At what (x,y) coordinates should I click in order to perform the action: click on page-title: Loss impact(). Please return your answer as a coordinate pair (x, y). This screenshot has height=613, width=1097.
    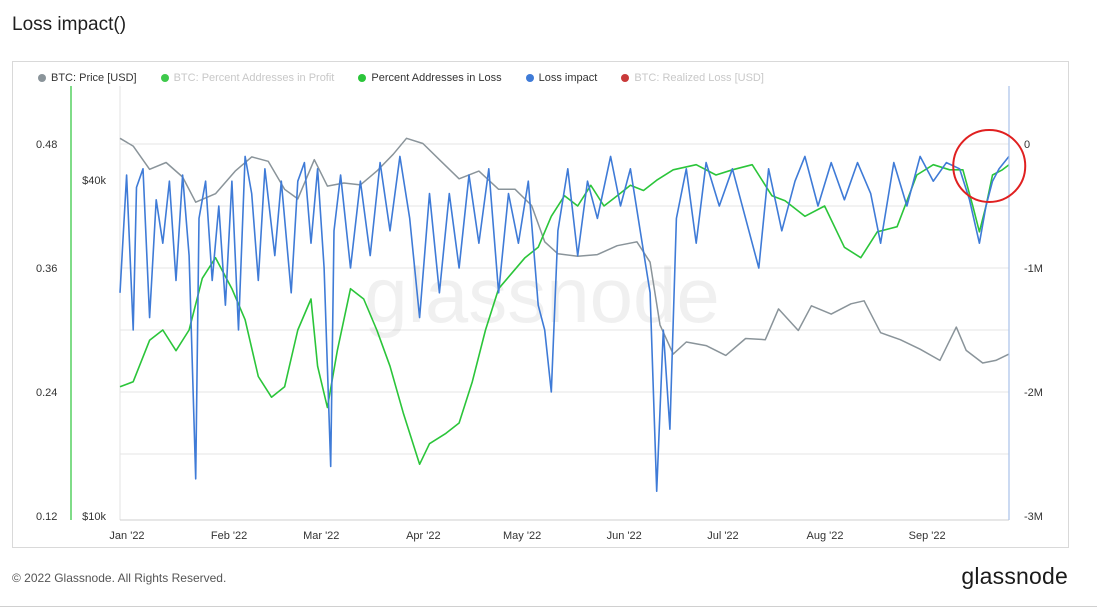
    Looking at the image, I should click on (69, 24).